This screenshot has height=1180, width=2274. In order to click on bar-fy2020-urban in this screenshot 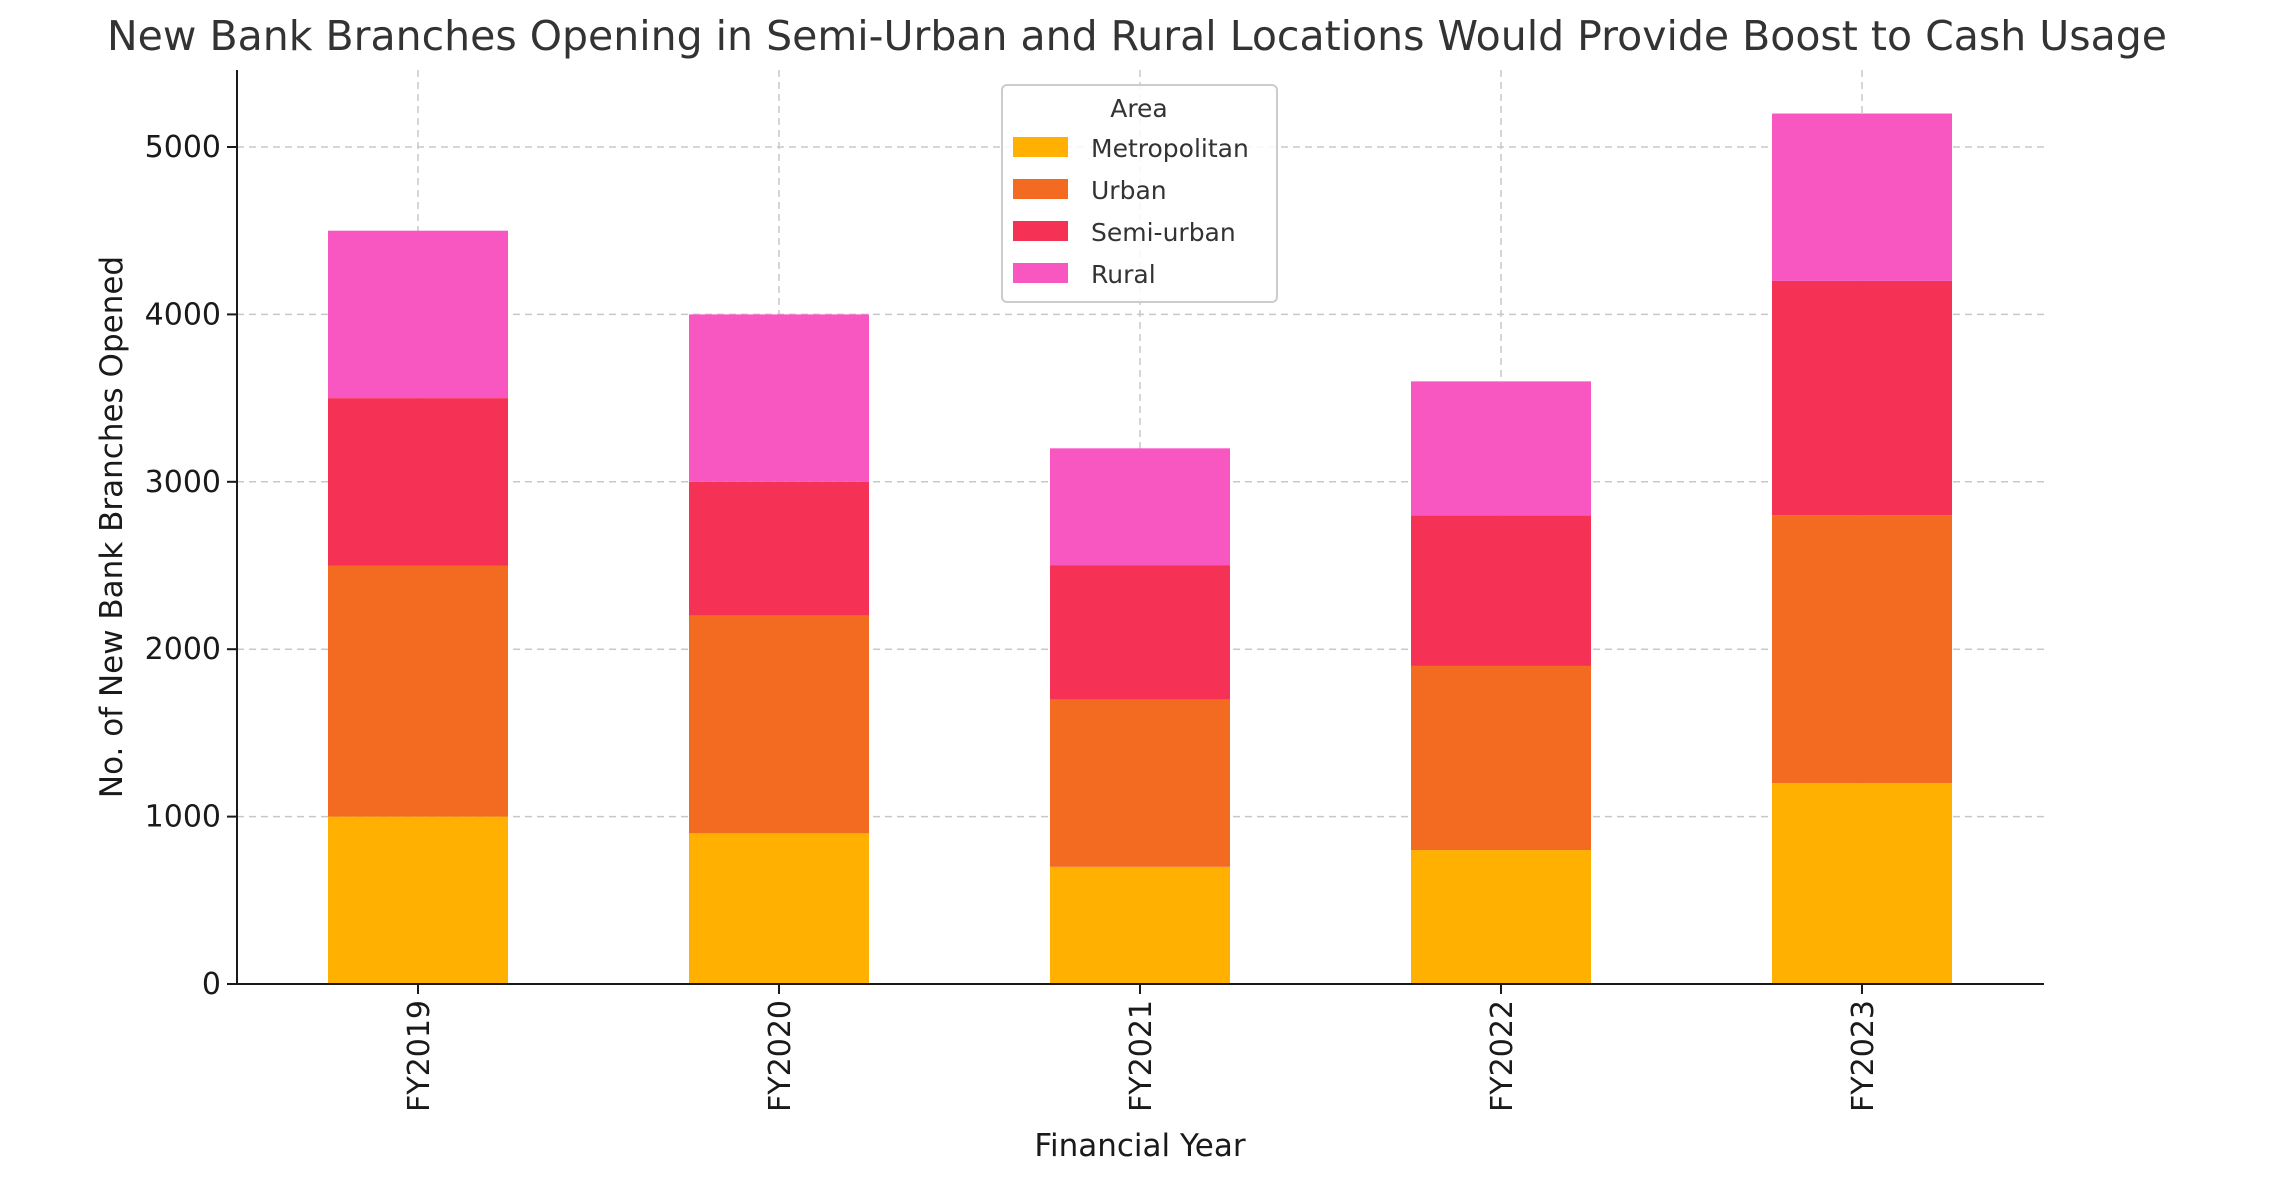, I will do `click(779, 724)`.